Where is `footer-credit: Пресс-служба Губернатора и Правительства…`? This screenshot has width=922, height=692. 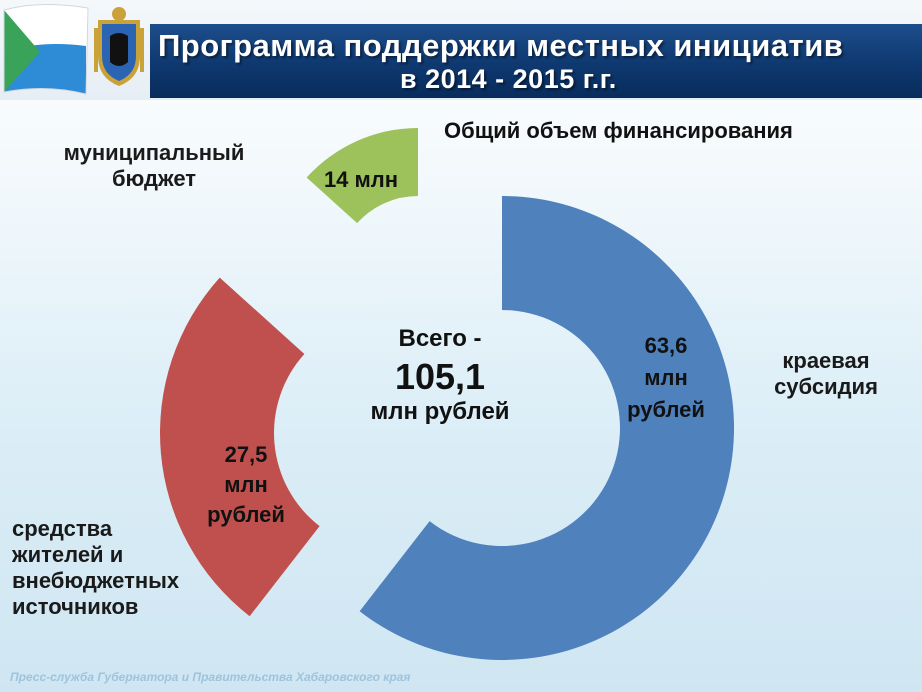 footer-credit: Пресс-служба Губернатора и Правительства… is located at coordinates (210, 677).